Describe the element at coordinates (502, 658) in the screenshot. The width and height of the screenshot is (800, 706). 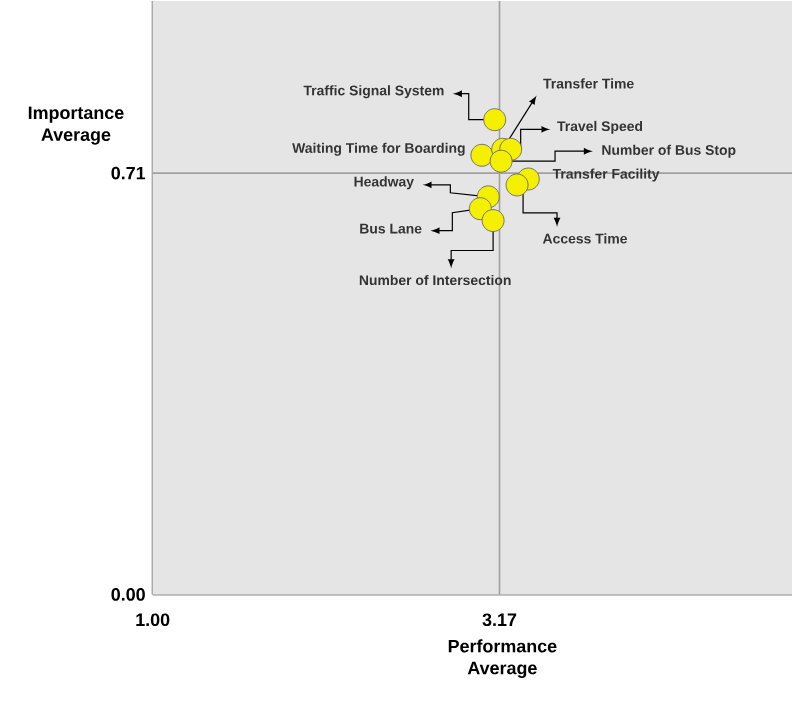
I see `x-axis-title: Performance Average` at that location.